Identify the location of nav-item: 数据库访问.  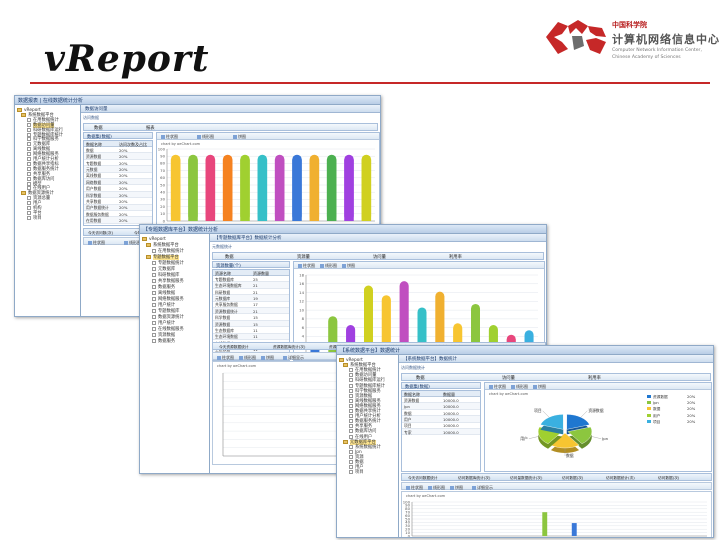
(40, 179).